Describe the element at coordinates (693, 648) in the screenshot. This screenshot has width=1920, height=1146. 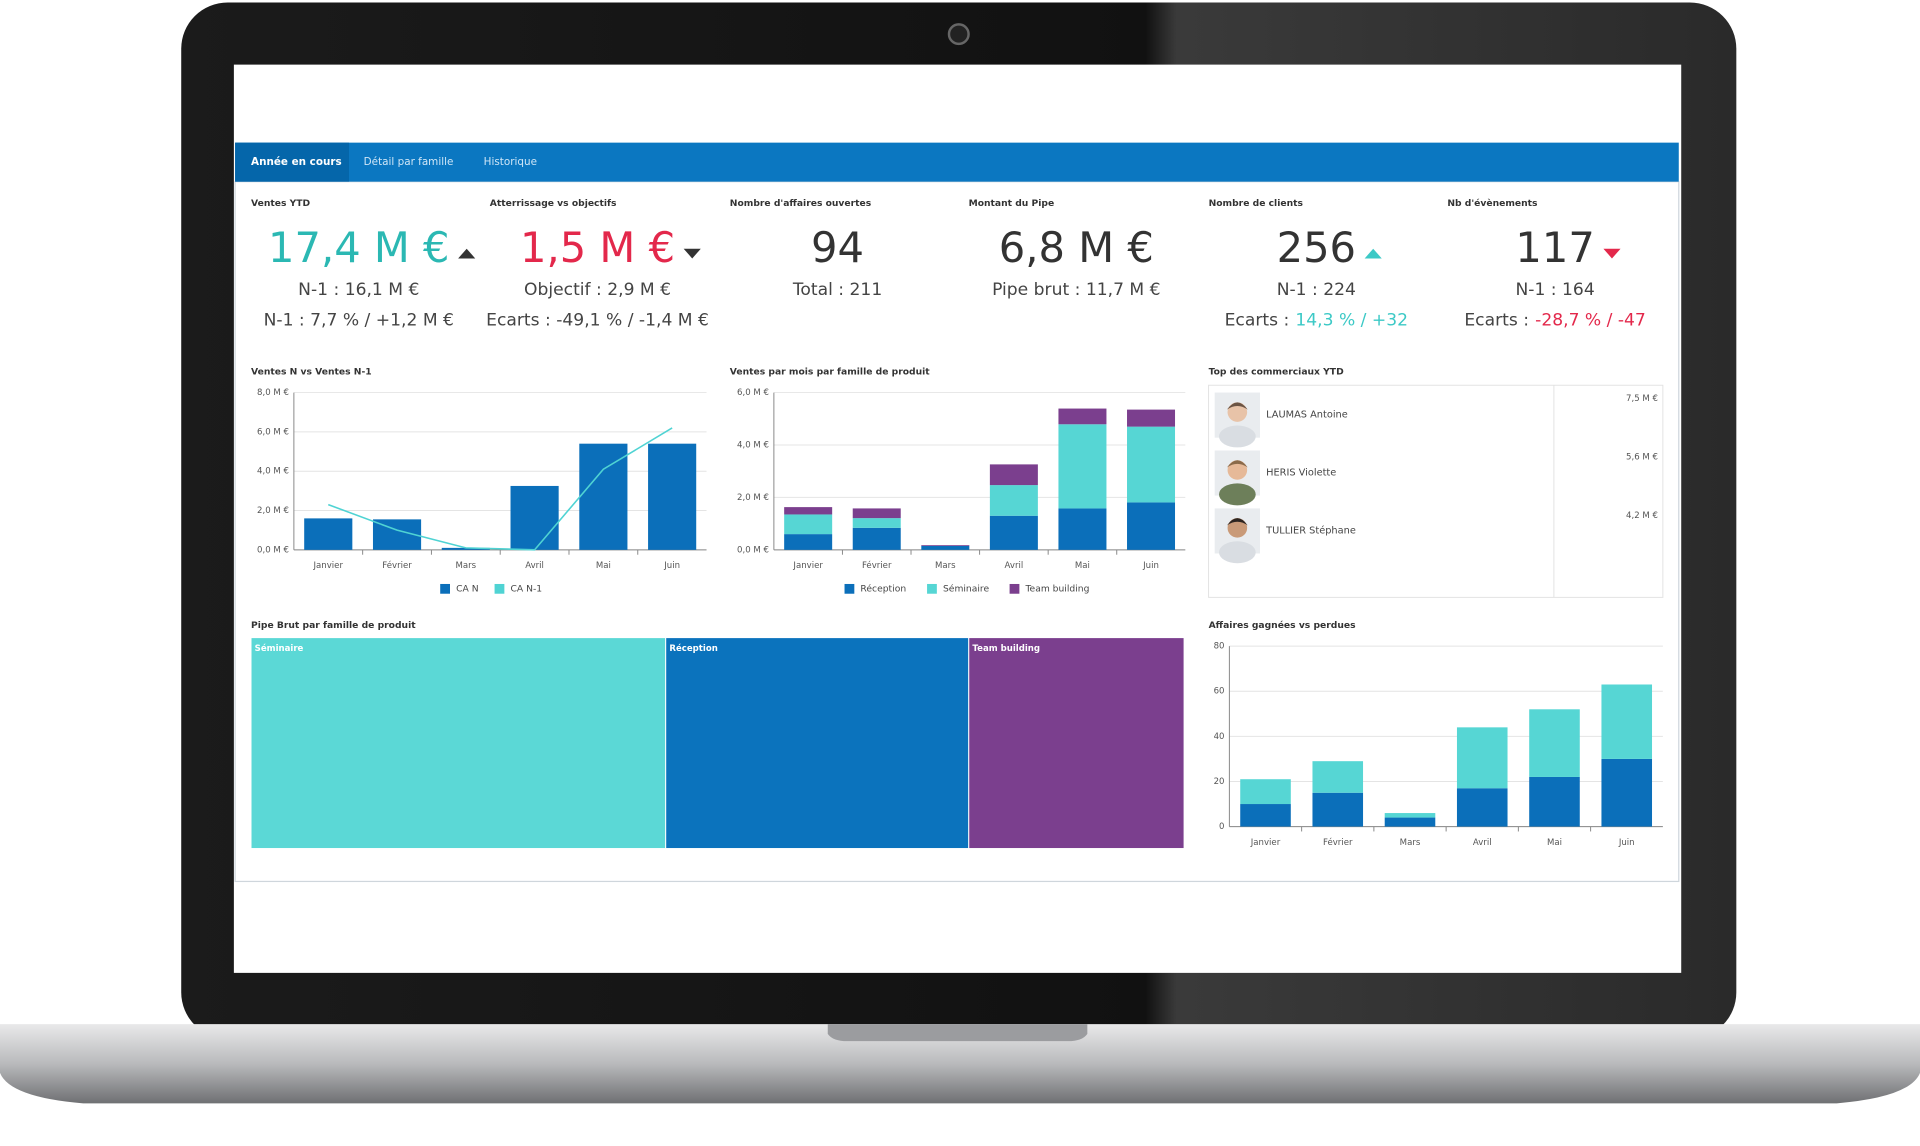
I see `treemap-label: Réception` at that location.